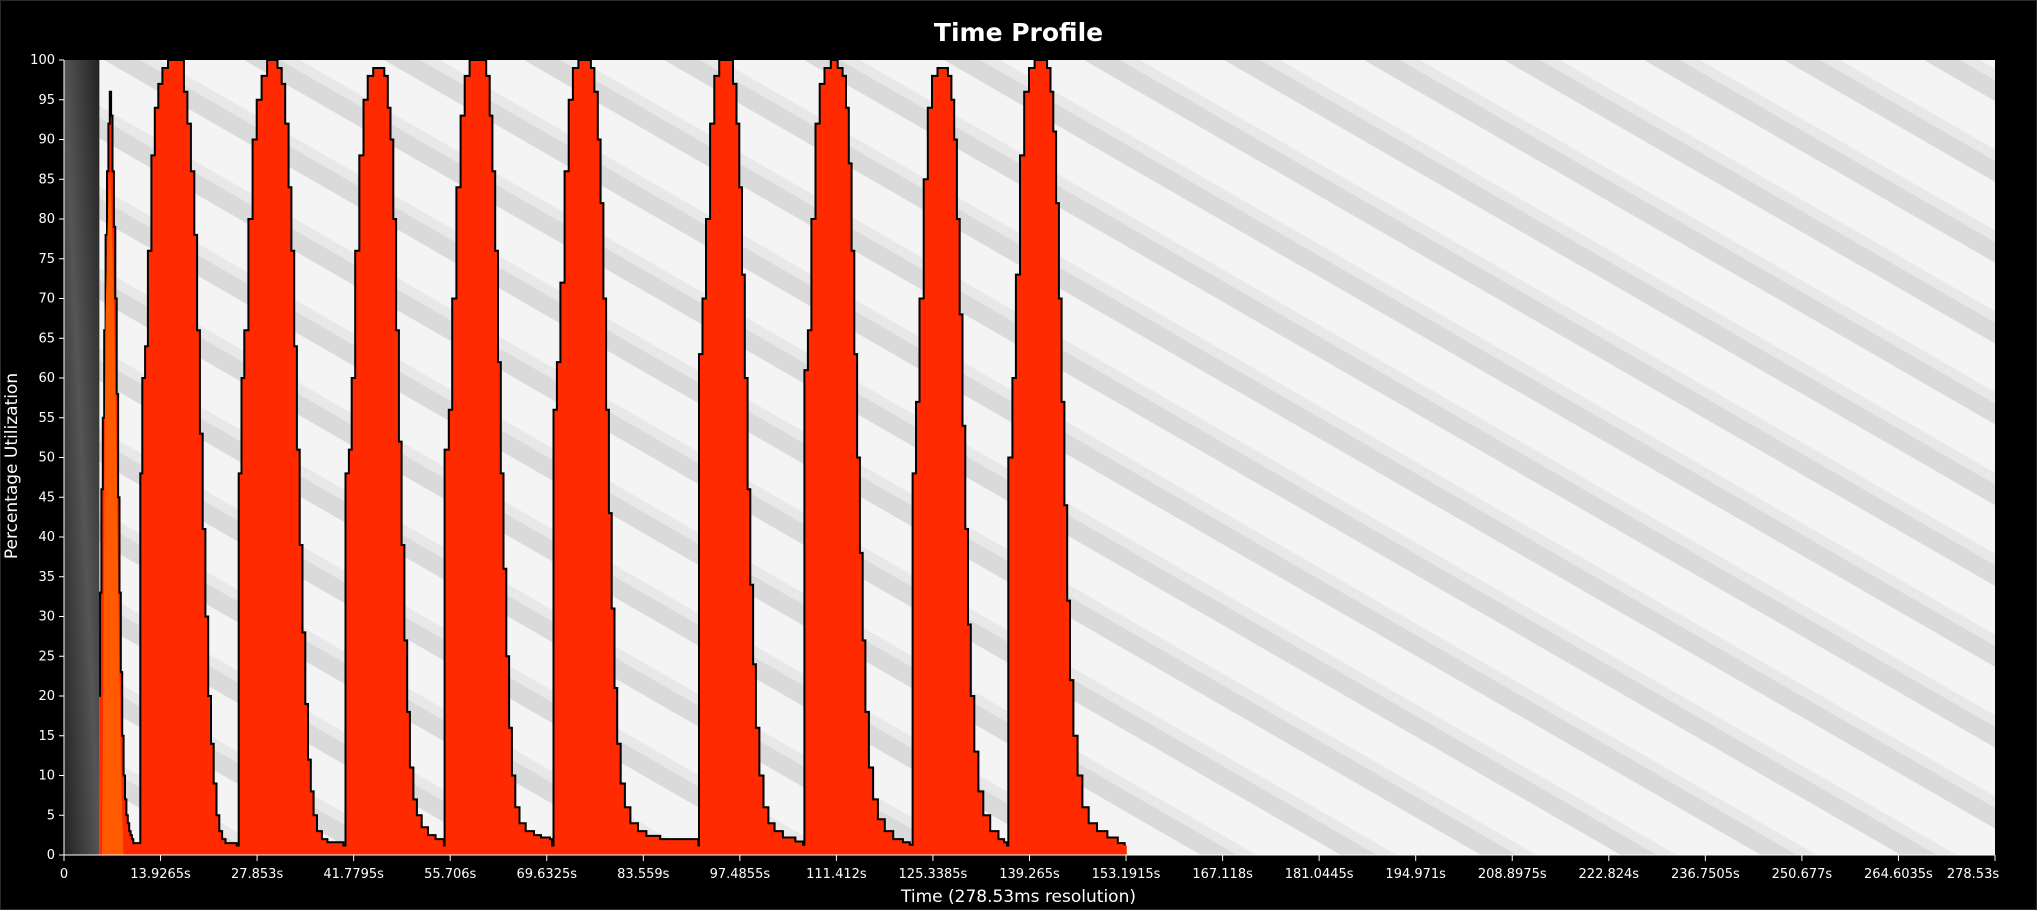 The image size is (2037, 910). Describe the element at coordinates (46, 617) in the screenshot. I see `y-tick-label: 30` at that location.